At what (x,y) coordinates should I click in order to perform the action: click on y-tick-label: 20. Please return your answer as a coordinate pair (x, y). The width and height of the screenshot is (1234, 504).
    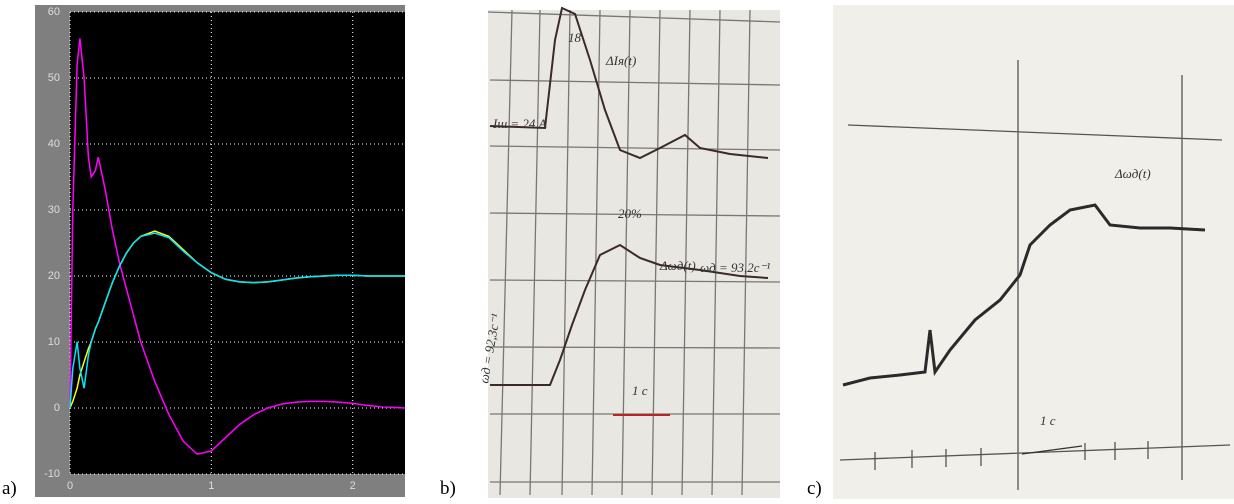
    Looking at the image, I should click on (54, 276).